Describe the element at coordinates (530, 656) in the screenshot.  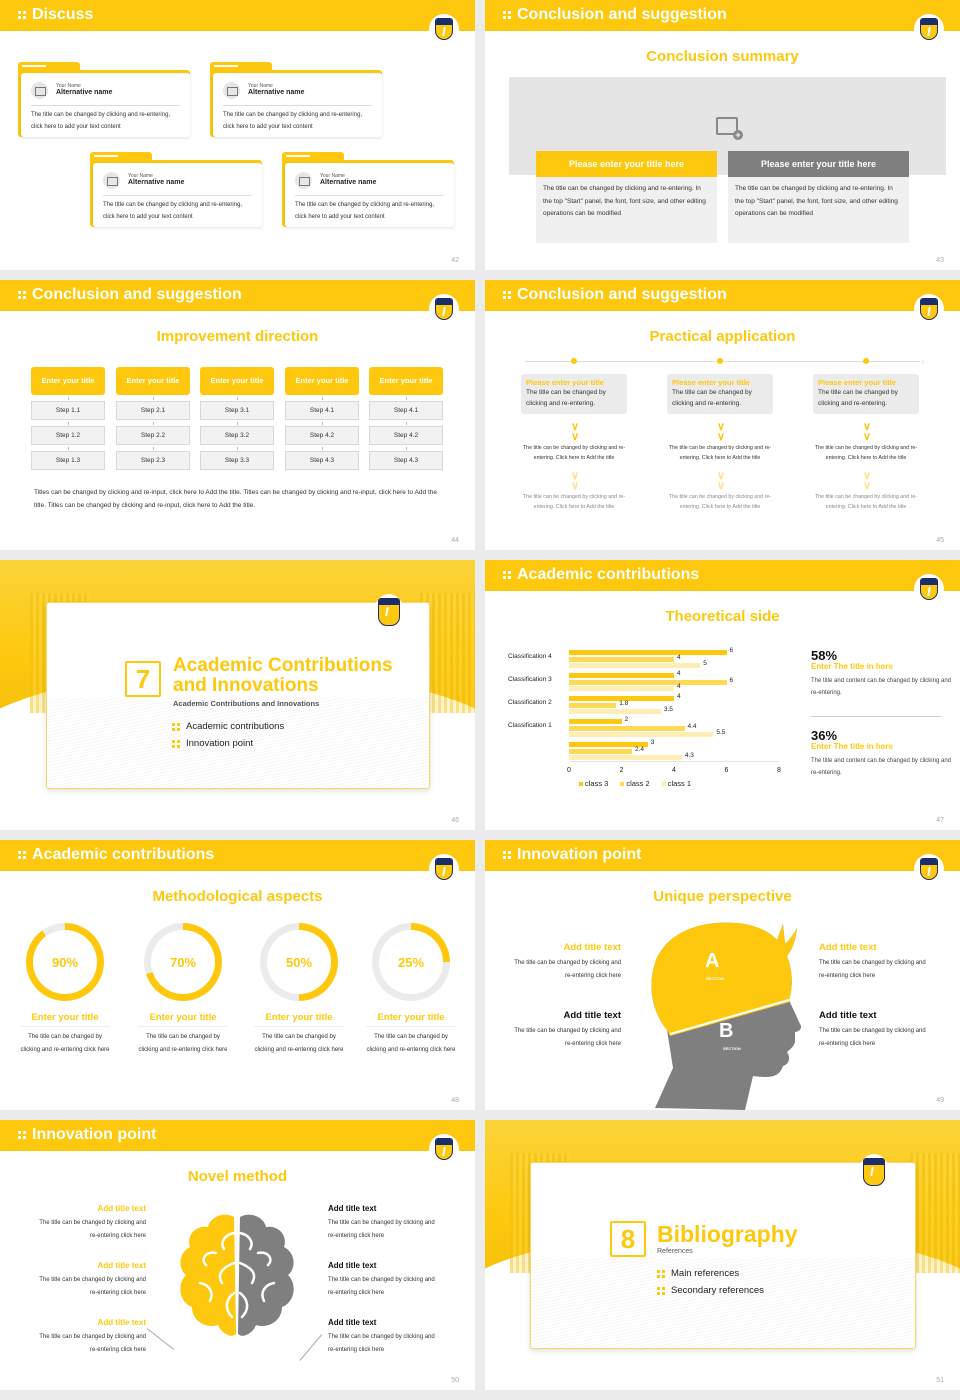
I see `category-label: Classification 4` at that location.